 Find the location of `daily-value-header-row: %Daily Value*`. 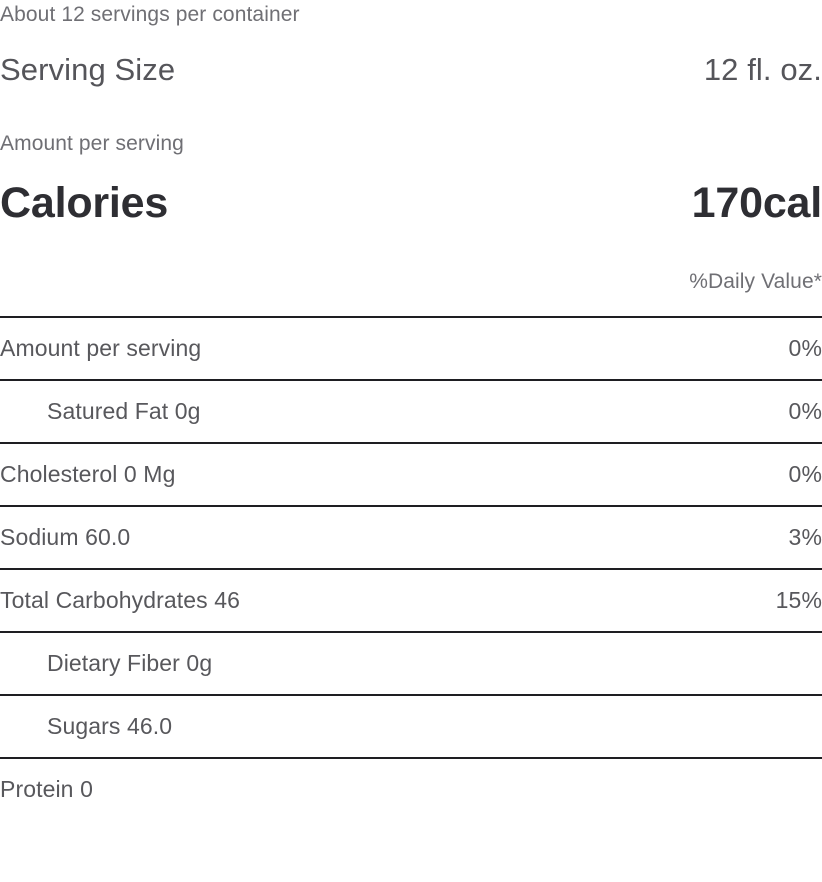

daily-value-header-row: %Daily Value* is located at coordinates (411, 281).